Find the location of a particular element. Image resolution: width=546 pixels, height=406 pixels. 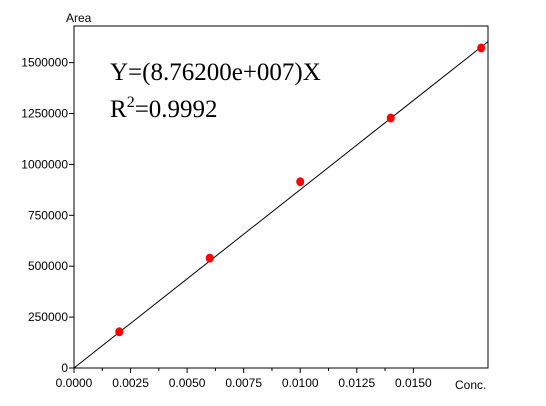

r-squared-base: R is located at coordinates (118, 109).